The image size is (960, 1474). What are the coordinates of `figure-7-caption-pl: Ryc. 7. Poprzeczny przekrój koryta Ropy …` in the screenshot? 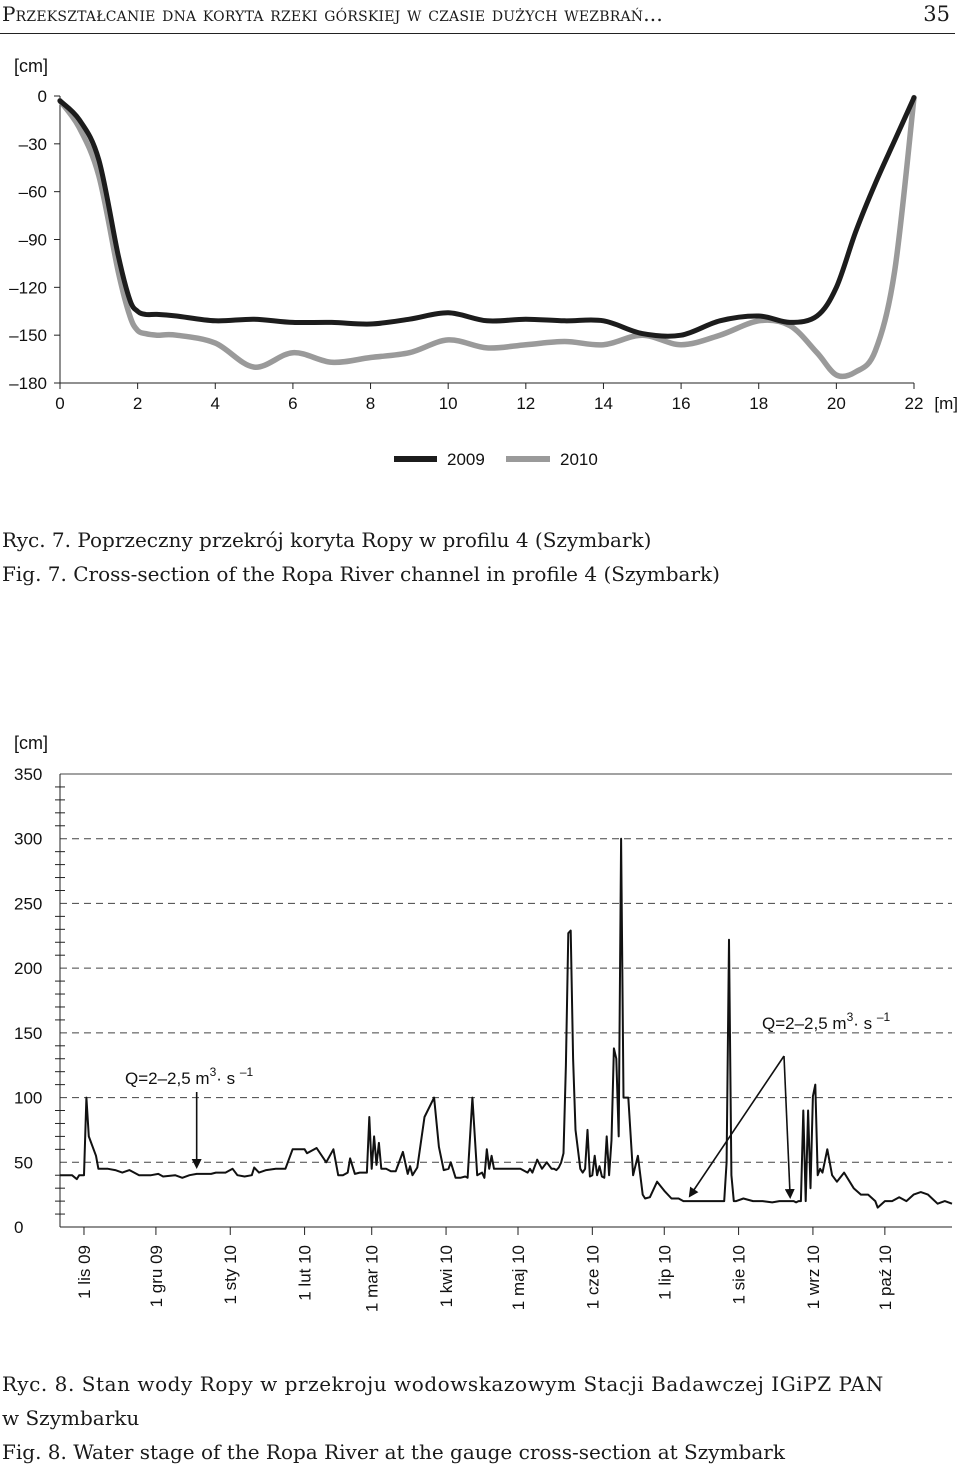 It's located at (327, 540).